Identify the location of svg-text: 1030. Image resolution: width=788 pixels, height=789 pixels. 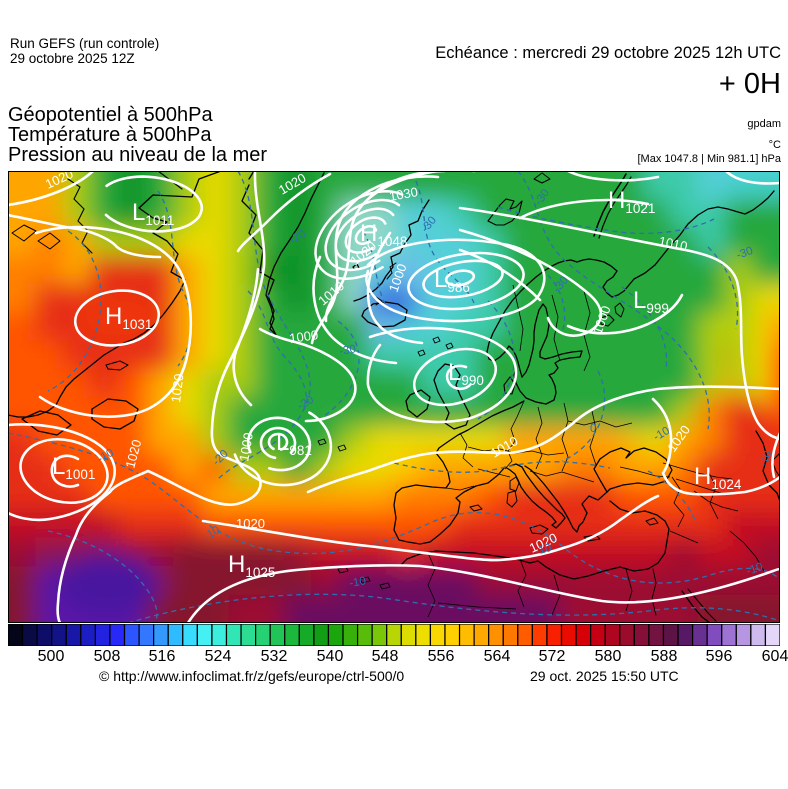
(403, 194).